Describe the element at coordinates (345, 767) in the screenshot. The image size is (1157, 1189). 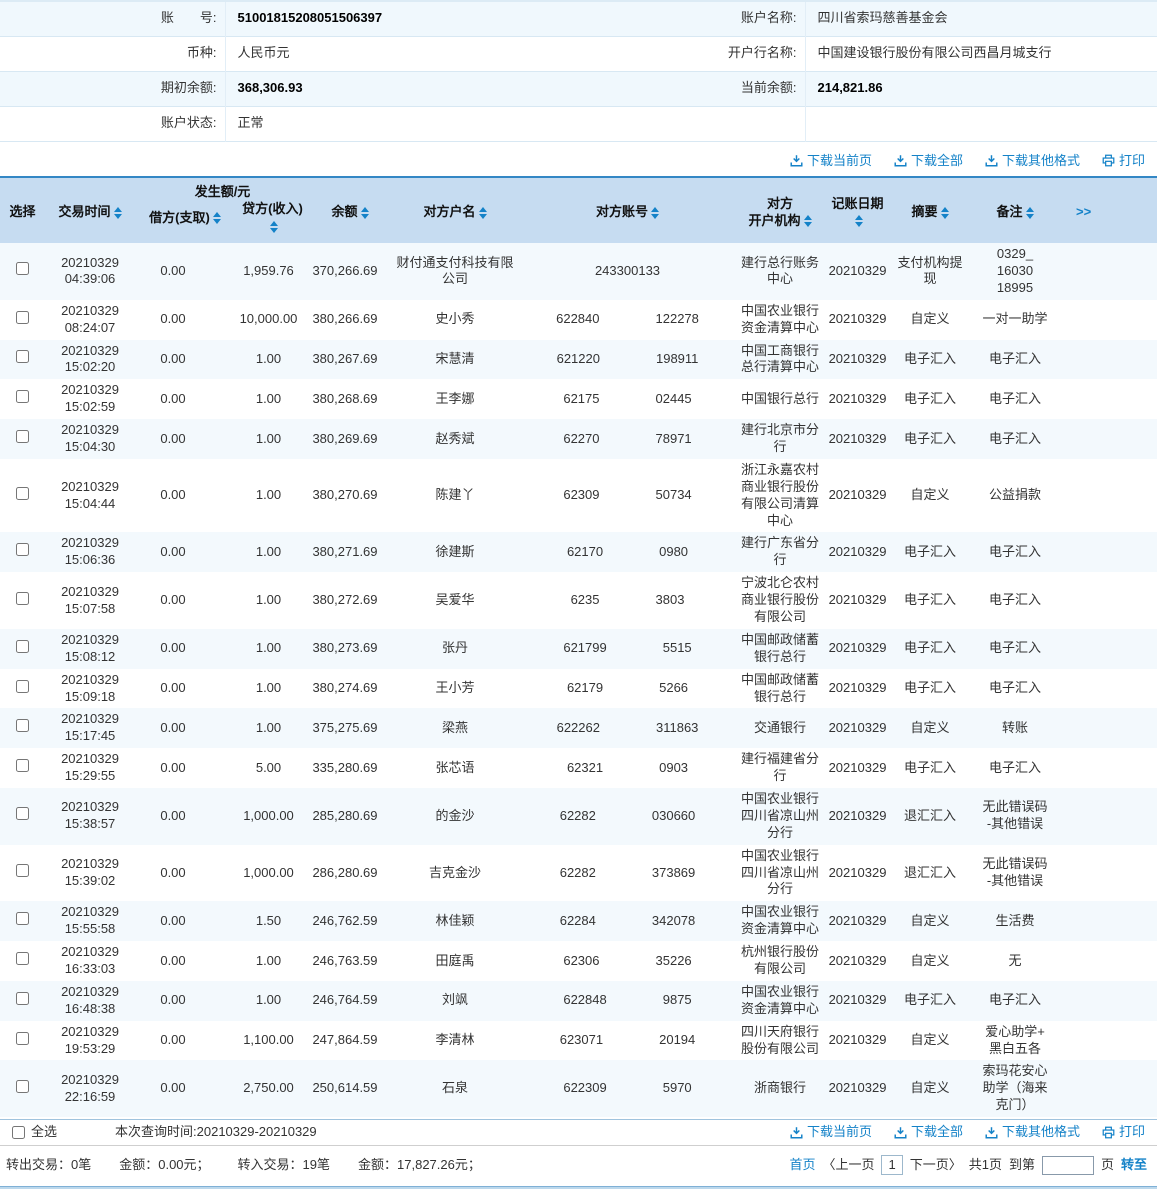
I see `balance: 335,280.69` at that location.